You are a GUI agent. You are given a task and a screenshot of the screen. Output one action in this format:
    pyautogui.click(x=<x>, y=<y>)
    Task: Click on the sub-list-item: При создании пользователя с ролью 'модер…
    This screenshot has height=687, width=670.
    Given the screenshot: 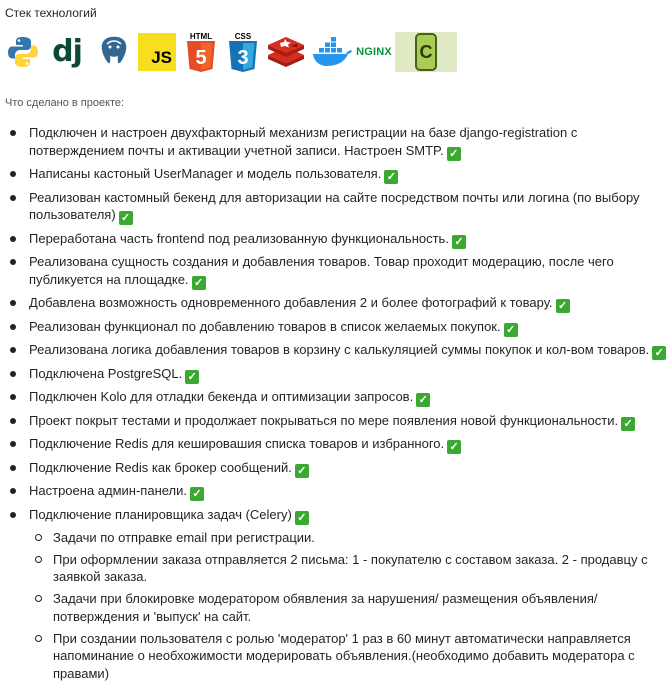 What is the action you would take?
    pyautogui.click(x=349, y=656)
    